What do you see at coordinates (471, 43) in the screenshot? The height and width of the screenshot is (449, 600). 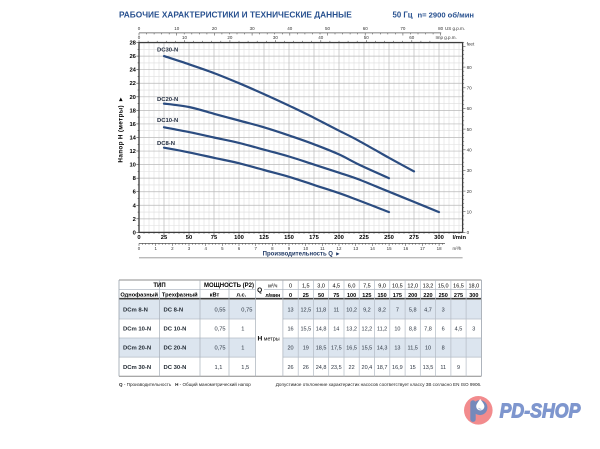 I see `svg-text: feet` at bounding box center [471, 43].